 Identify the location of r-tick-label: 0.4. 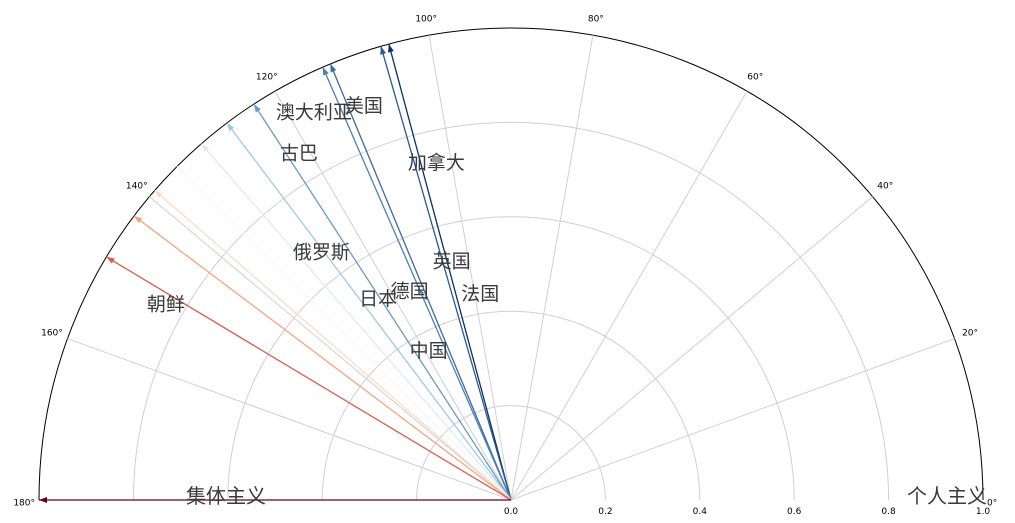
(700, 512).